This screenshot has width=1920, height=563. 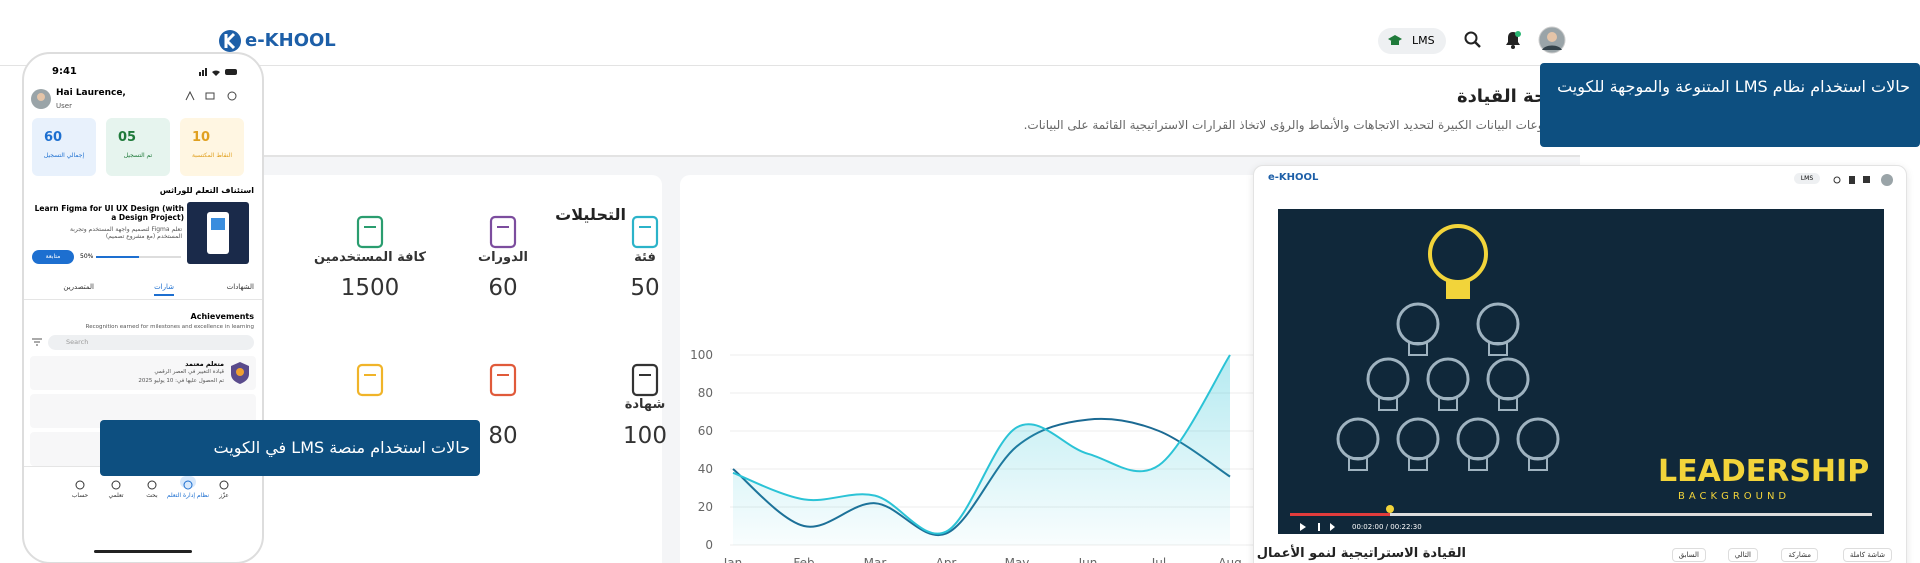 What do you see at coordinates (1734, 496) in the screenshot?
I see `video-sub: BACKGROUND` at bounding box center [1734, 496].